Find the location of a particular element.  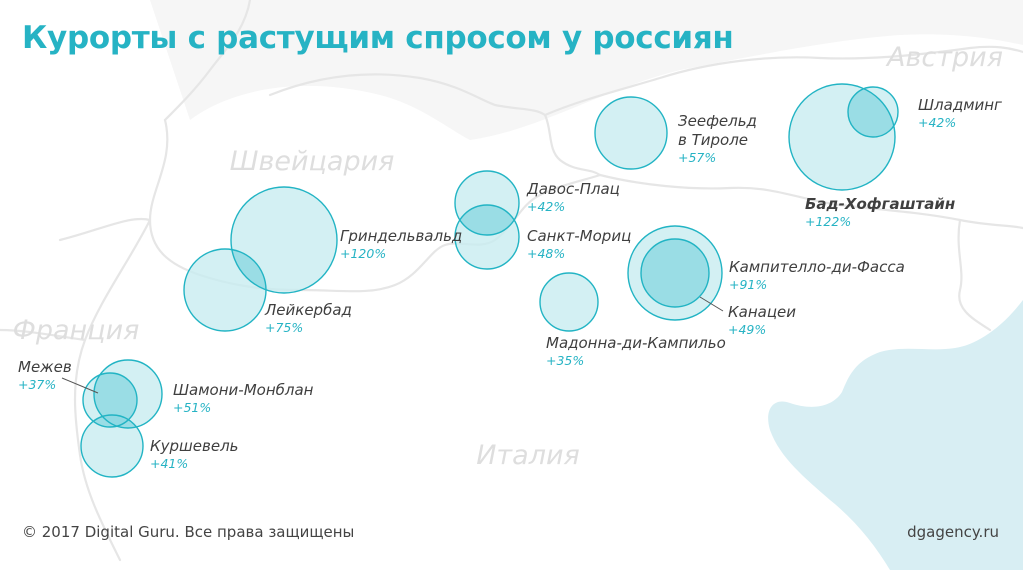

border-ch-at is located at coordinates (572, 145).